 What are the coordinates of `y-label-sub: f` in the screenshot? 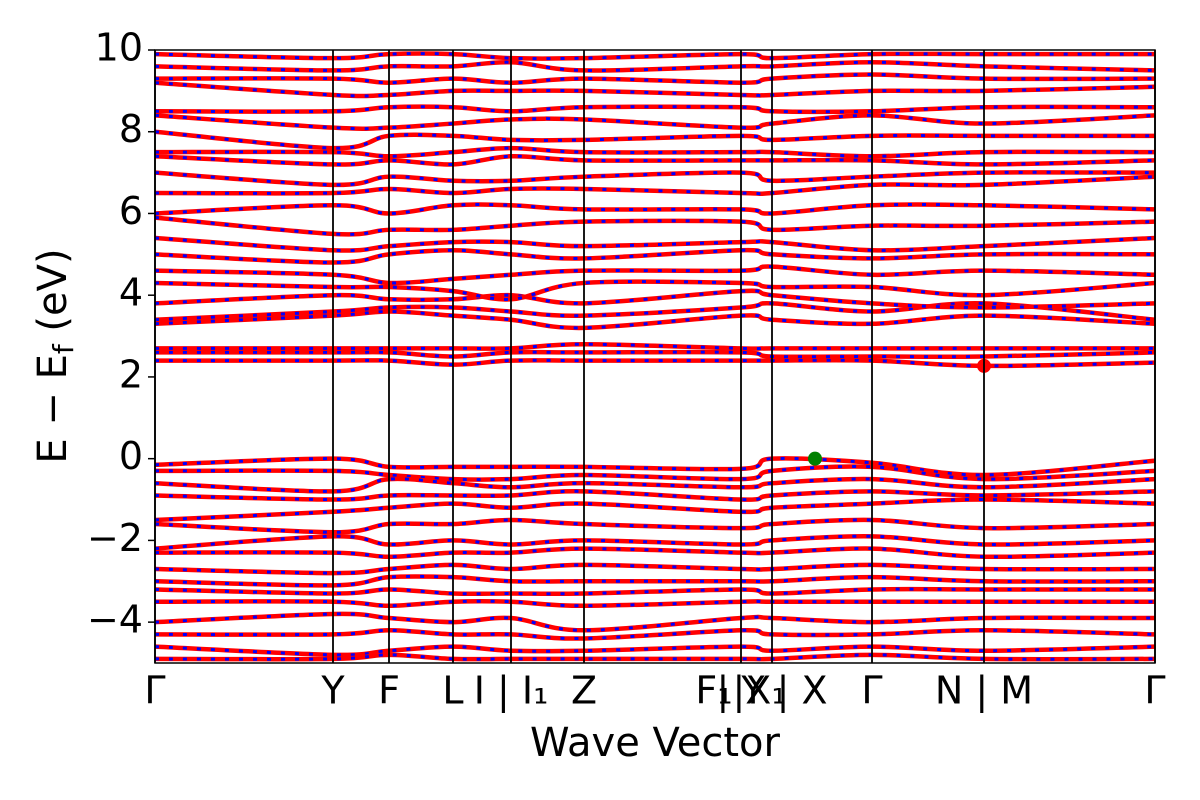 It's located at (63, 348).